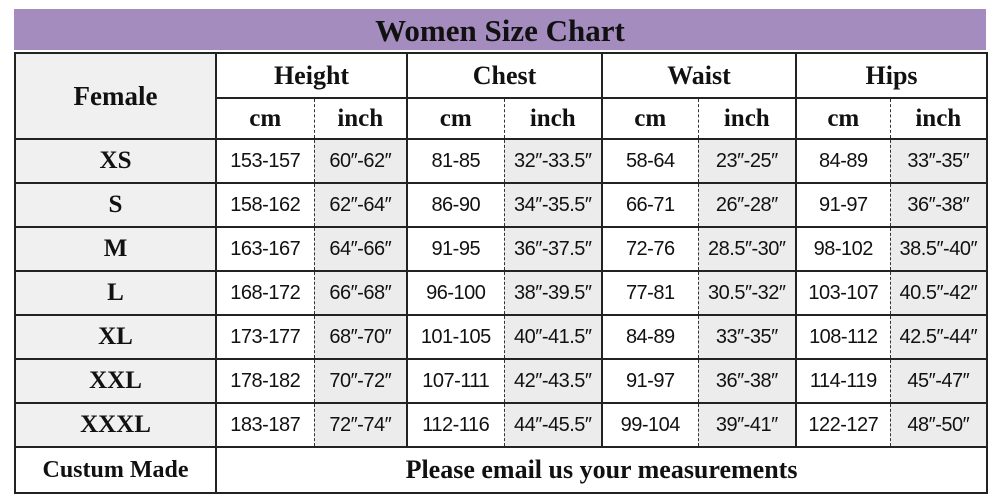  I want to click on inch-value: 40″-41.5″, so click(553, 337).